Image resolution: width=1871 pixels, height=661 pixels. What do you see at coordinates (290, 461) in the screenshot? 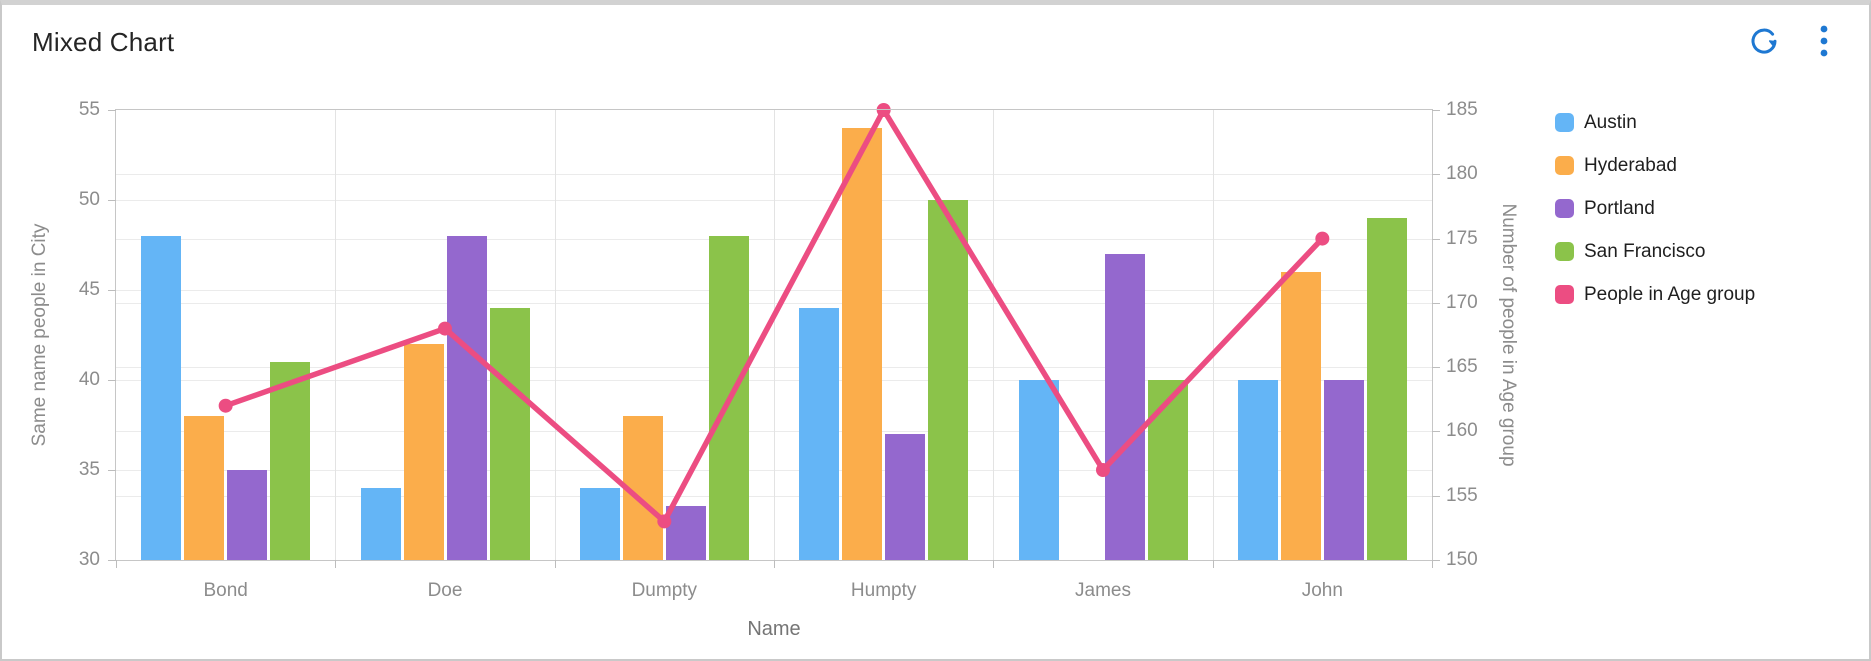
I see `bar-san-francisco-bond` at bounding box center [290, 461].